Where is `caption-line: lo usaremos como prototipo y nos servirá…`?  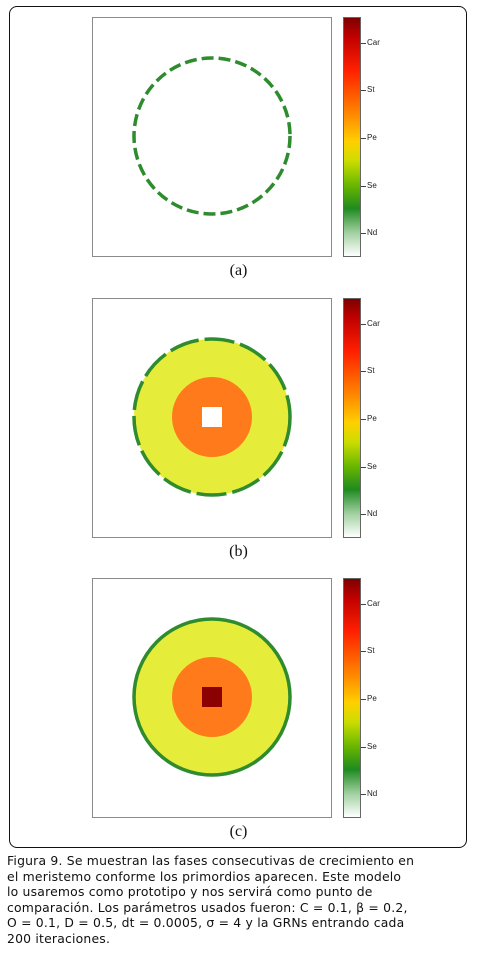
caption-line: lo usaremos como prototipo y nos servirá… is located at coordinates (190, 891).